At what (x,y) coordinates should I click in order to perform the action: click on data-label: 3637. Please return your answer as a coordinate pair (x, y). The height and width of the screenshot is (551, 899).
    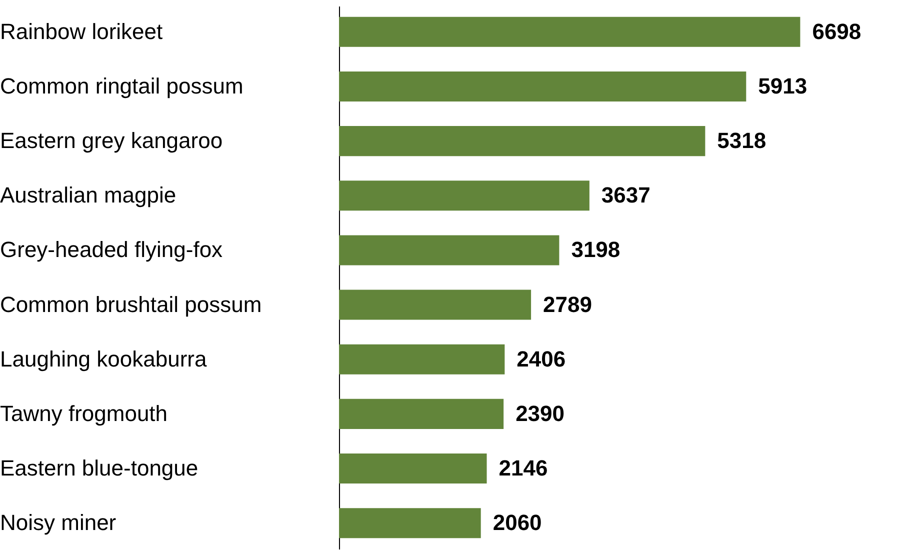
    Looking at the image, I should click on (625, 195).